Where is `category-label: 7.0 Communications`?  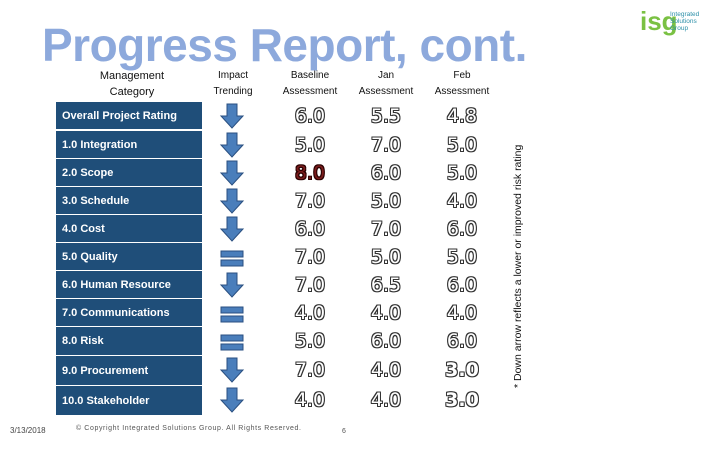
category-label: 7.0 Communications is located at coordinates (129, 313).